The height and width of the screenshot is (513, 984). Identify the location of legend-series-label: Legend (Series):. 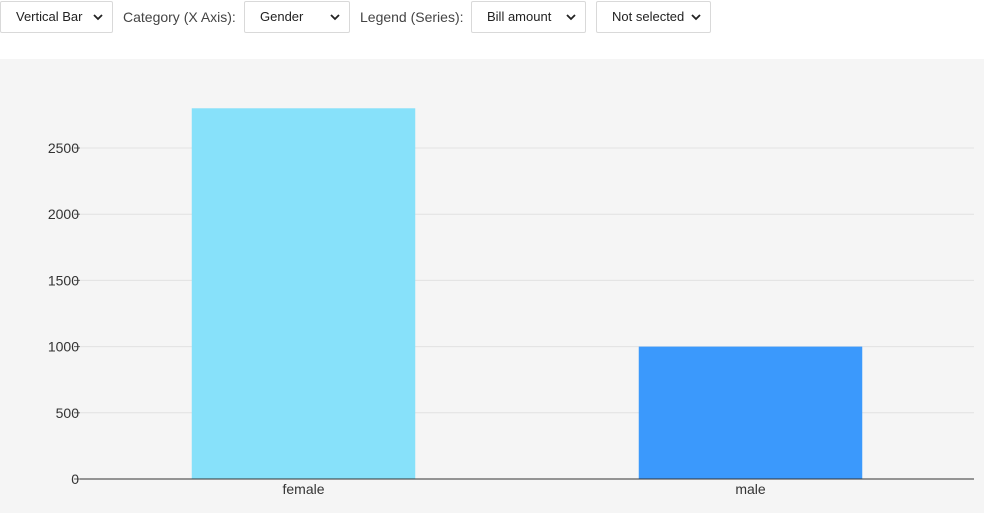
(412, 17).